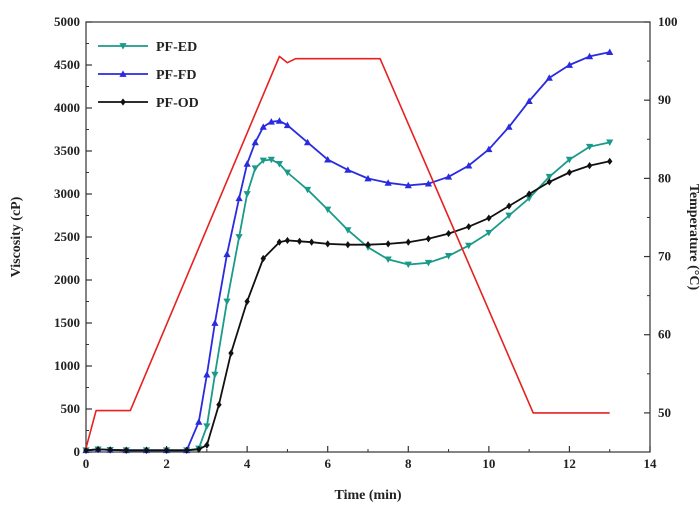 The width and height of the screenshot is (700, 507). What do you see at coordinates (370, 458) in the screenshot?
I see `x-axis: 0 2 4 6 8 10 12 14` at bounding box center [370, 458].